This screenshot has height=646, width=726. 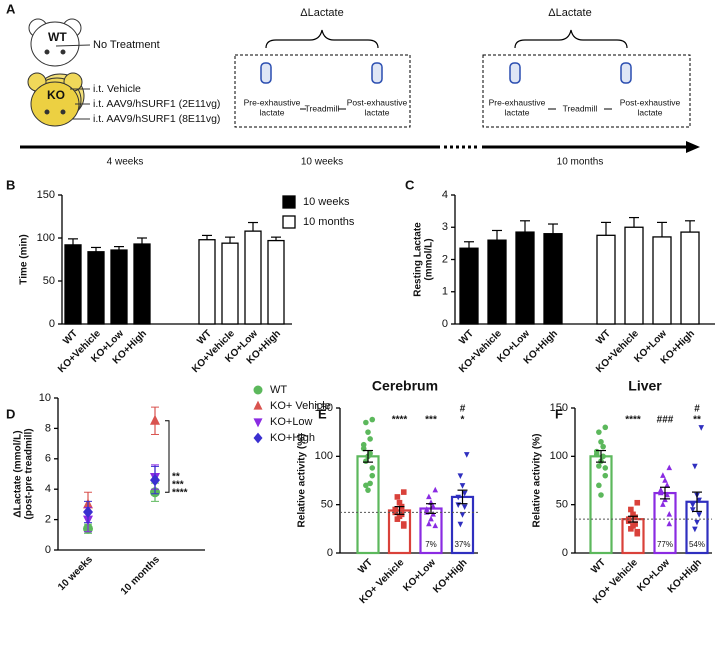 I want to click on wt-label: WT, so click(x=57, y=37).